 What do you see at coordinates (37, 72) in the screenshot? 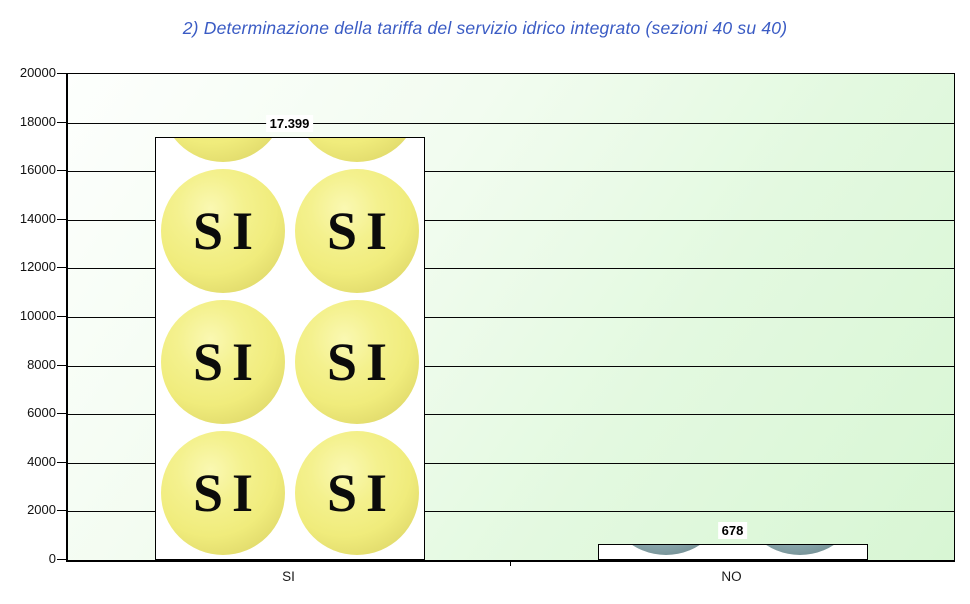
I see `y-axis-label: 20000` at bounding box center [37, 72].